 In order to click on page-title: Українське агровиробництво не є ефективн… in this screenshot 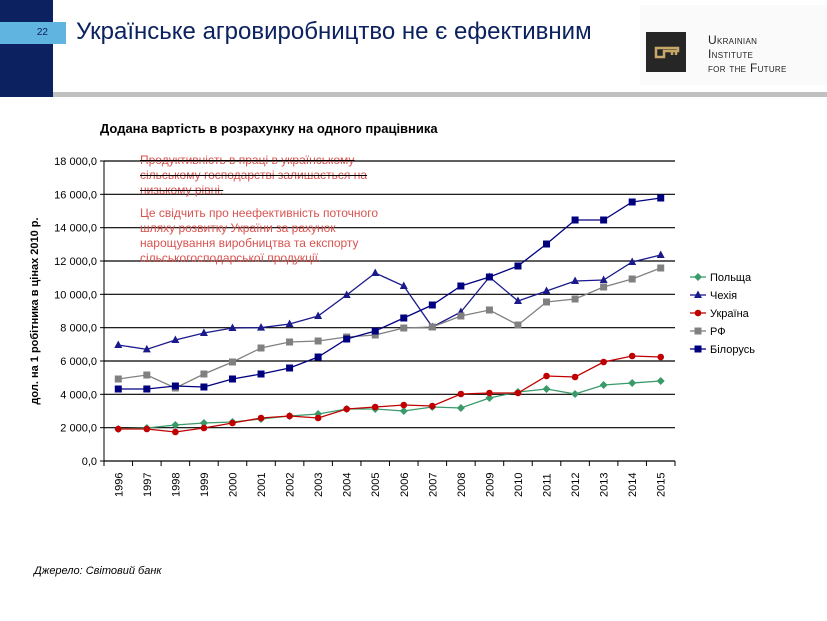, I will do `click(334, 31)`.